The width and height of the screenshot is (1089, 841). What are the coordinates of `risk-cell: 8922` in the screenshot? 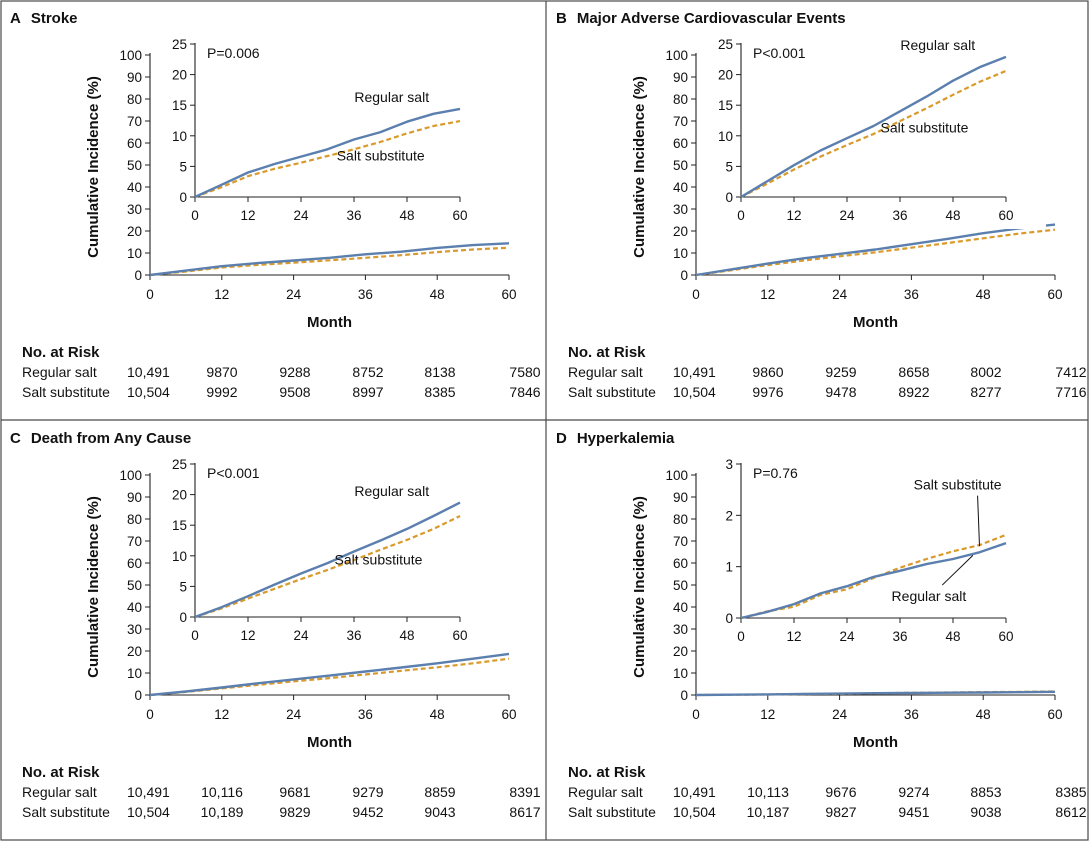 It's located at (913, 392).